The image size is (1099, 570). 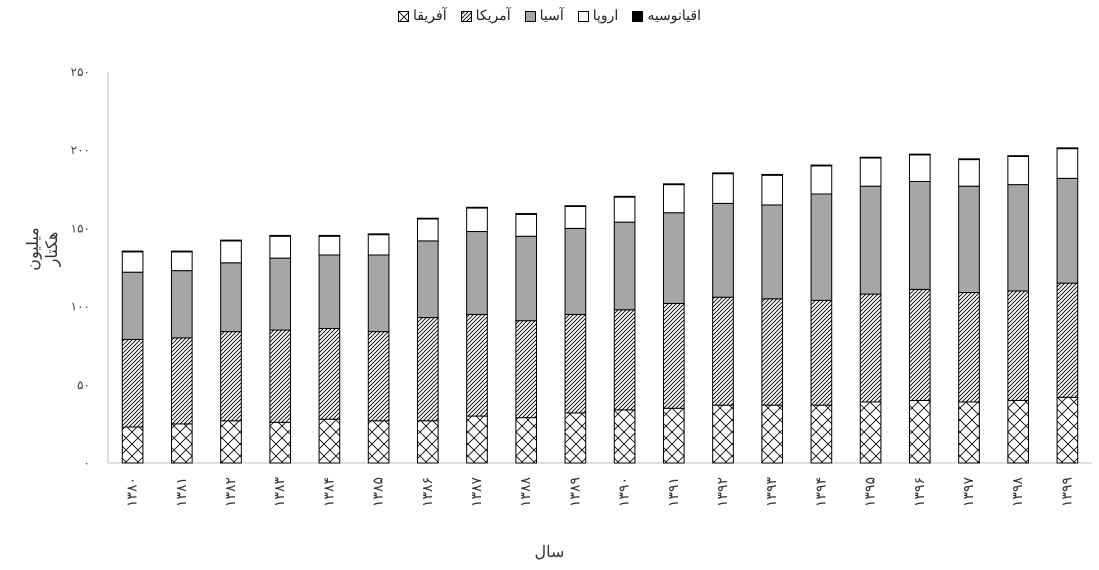 I want to click on x-tick-label: ۱۳۹۳, so click(x=772, y=492).